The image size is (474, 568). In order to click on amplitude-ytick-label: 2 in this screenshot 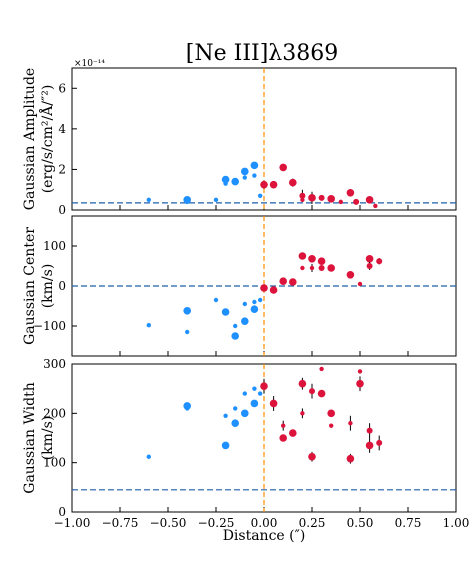, I will do `click(62, 169)`.